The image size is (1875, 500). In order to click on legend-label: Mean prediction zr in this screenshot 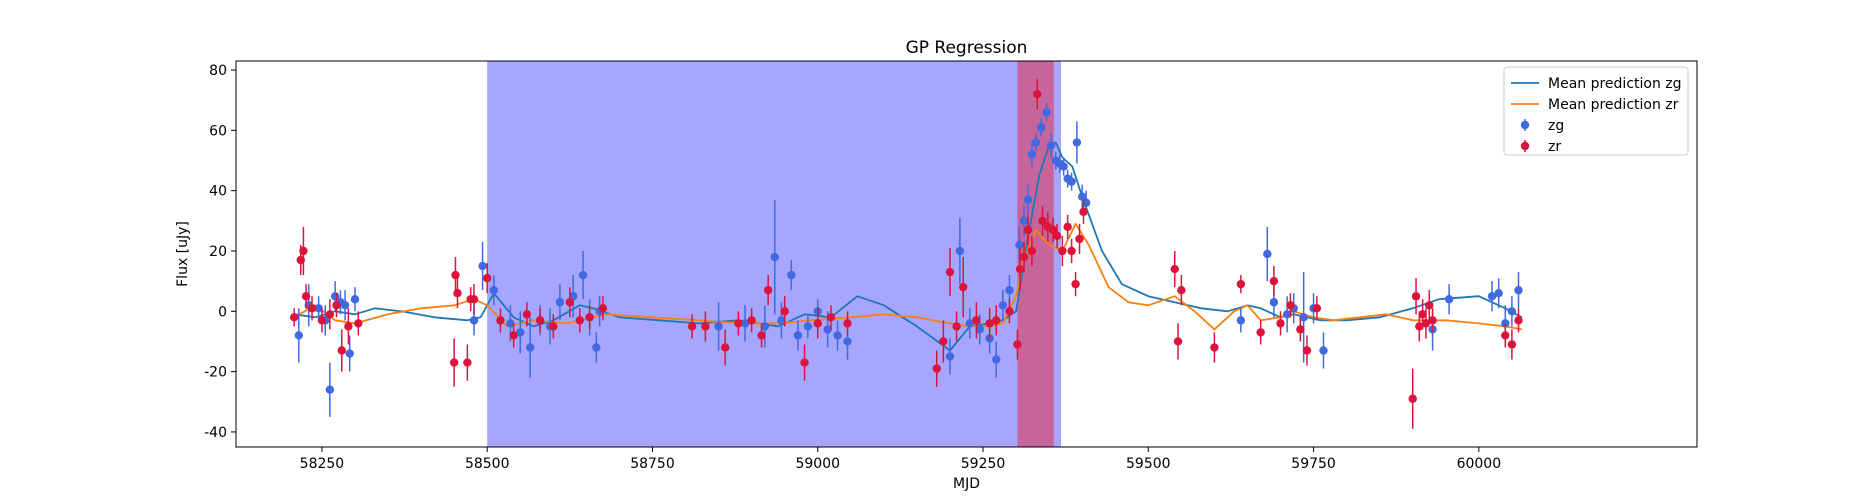, I will do `click(1613, 105)`.